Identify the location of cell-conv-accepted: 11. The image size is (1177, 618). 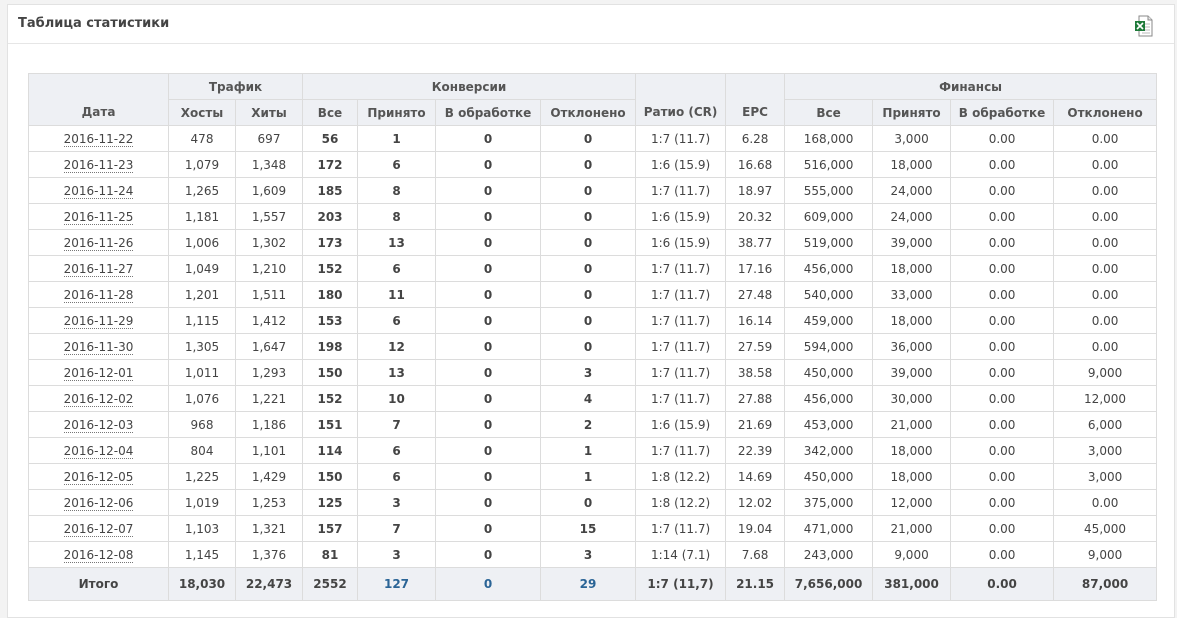
(396, 294).